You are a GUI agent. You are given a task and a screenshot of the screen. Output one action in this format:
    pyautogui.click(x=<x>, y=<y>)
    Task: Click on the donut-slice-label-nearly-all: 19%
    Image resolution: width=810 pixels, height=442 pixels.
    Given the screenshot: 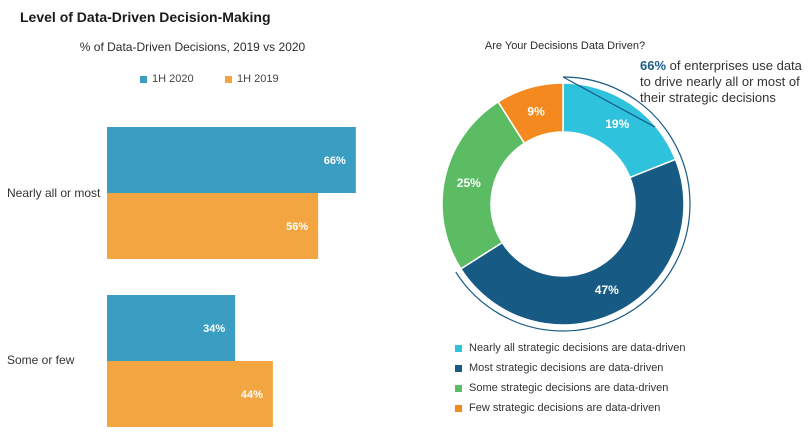 What is the action you would take?
    pyautogui.click(x=617, y=124)
    